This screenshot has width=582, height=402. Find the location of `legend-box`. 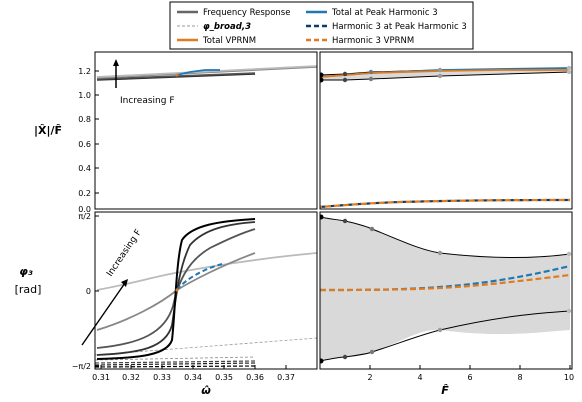

legend-box is located at coordinates (321, 25).